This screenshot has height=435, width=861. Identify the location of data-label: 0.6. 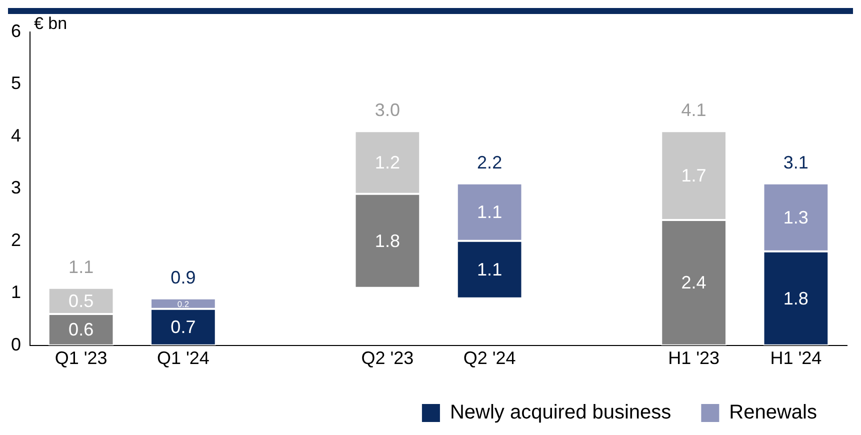
(81, 330).